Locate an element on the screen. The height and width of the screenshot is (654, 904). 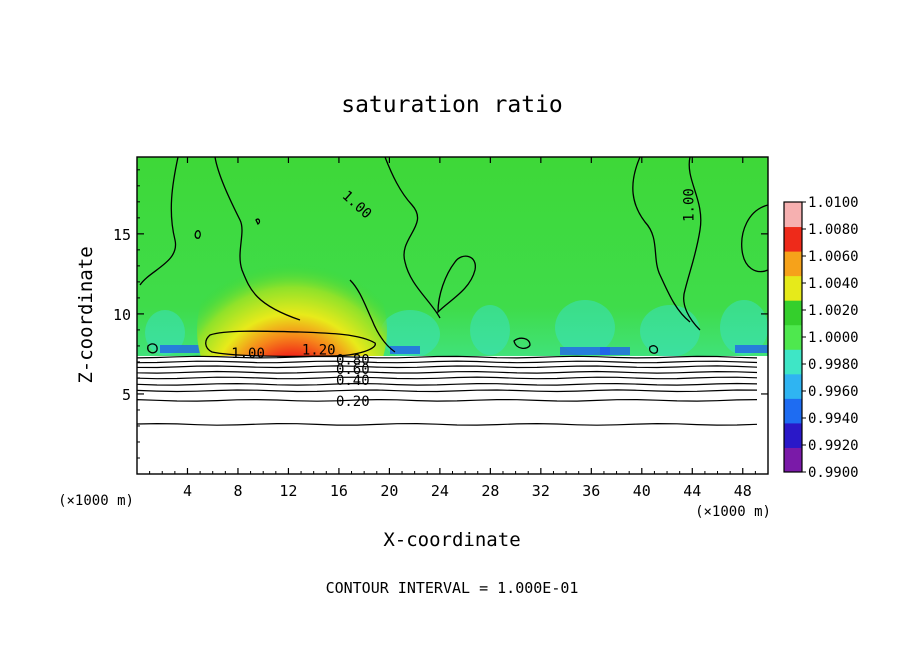
contour-label: 1.20 is located at coordinates (319, 351).